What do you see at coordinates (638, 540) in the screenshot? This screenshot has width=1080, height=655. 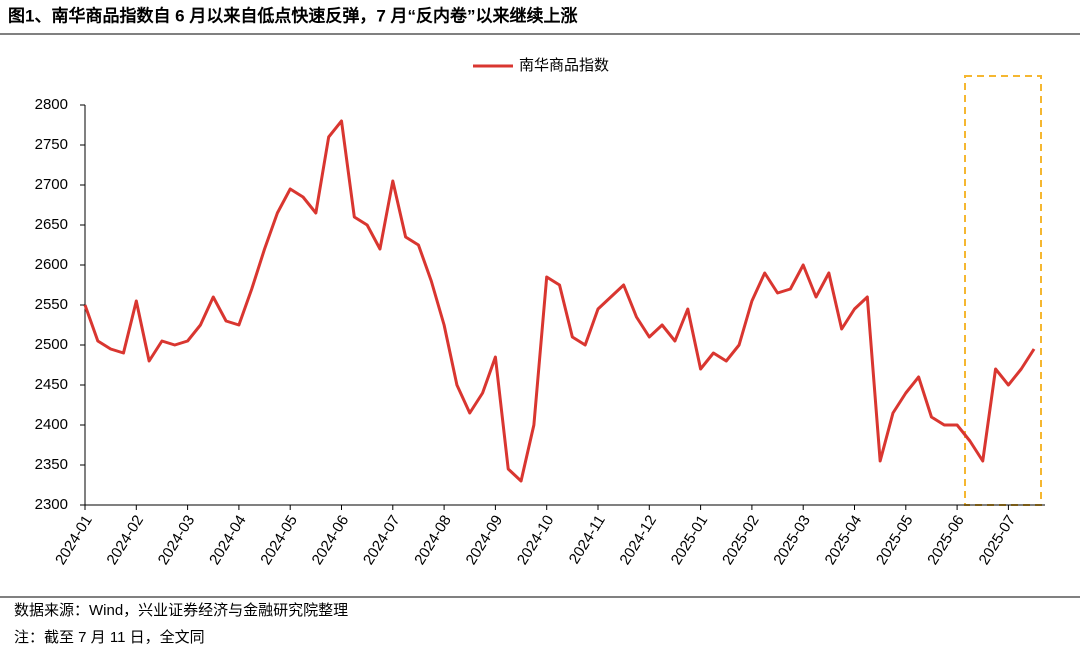 I see `x-tick-label: 2024-12` at bounding box center [638, 540].